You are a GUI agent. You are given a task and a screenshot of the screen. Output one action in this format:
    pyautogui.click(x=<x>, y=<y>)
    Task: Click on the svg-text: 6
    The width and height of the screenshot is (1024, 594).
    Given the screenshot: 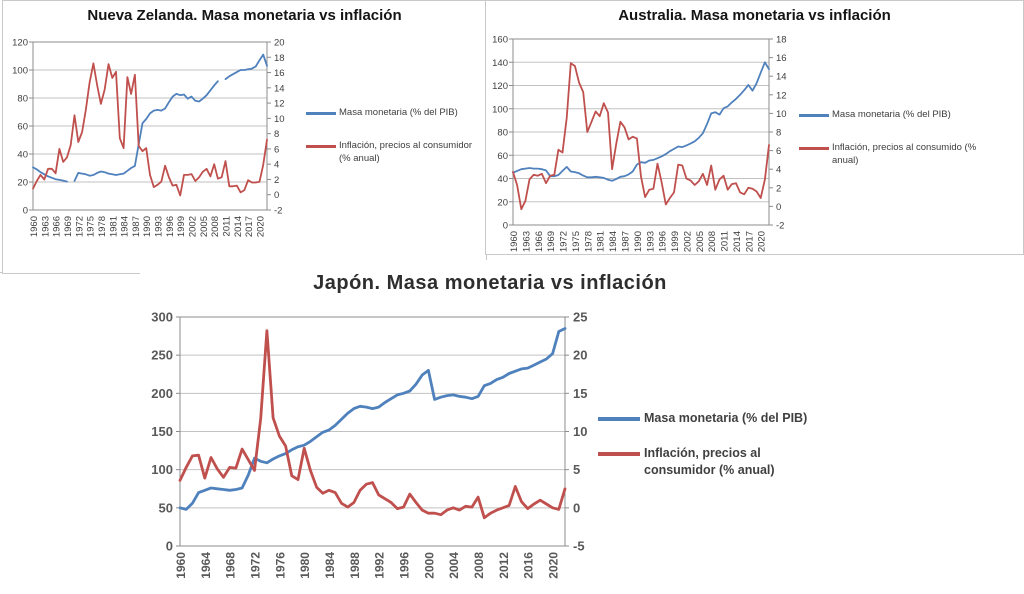 What is the action you would take?
    pyautogui.click(x=778, y=151)
    